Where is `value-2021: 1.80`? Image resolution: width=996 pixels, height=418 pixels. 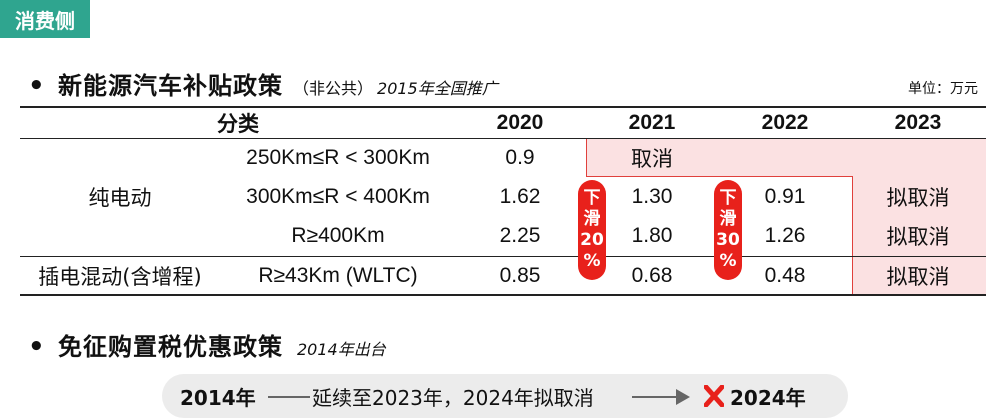 value-2021: 1.80 is located at coordinates (652, 235).